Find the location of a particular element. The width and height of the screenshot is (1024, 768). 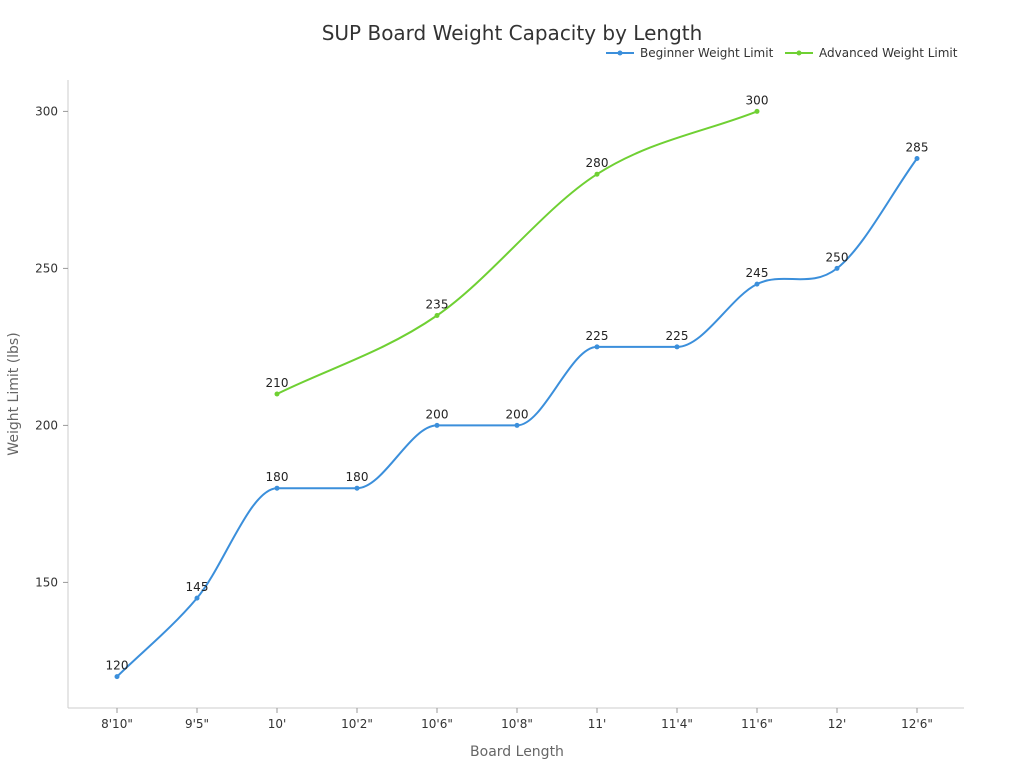

x-tick-label: 12'6" is located at coordinates (917, 724).